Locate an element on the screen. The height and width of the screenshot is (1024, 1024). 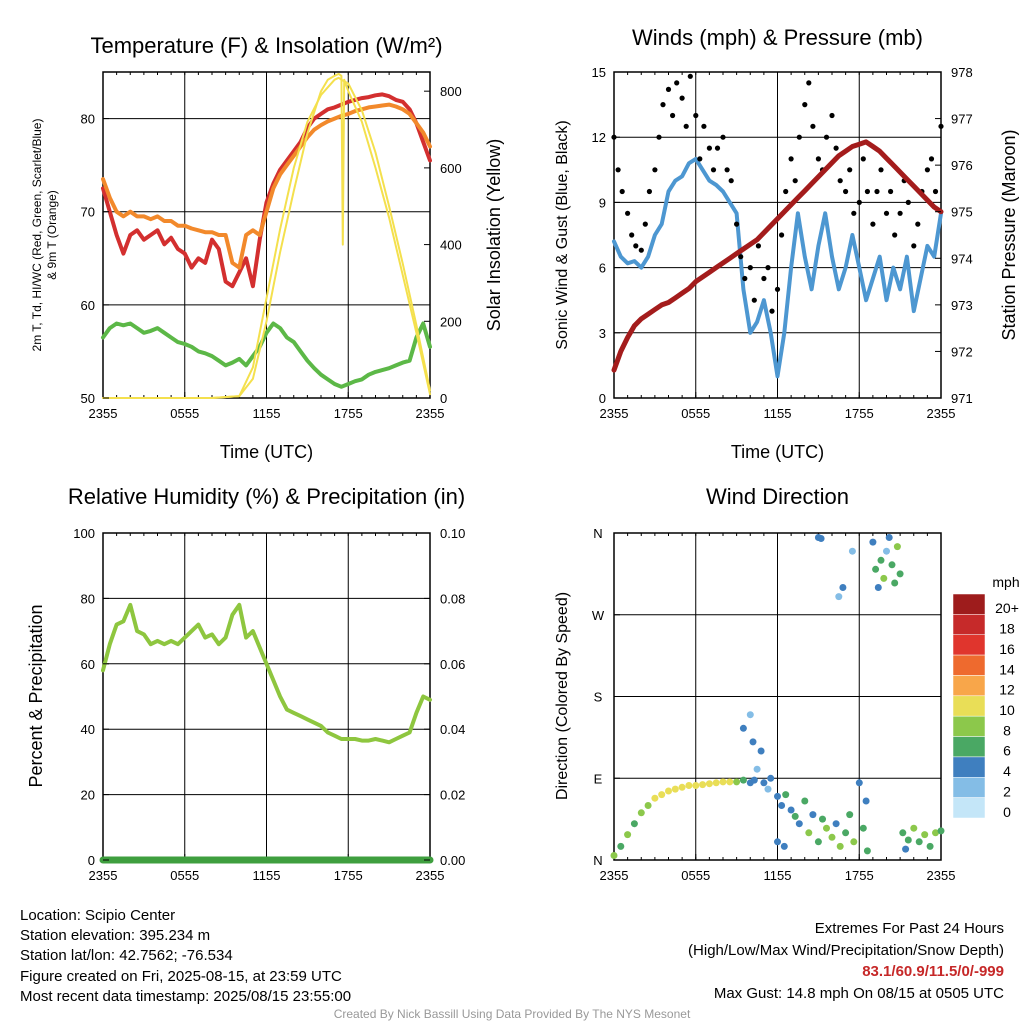
wind-axes is located at coordinates (777, 235).